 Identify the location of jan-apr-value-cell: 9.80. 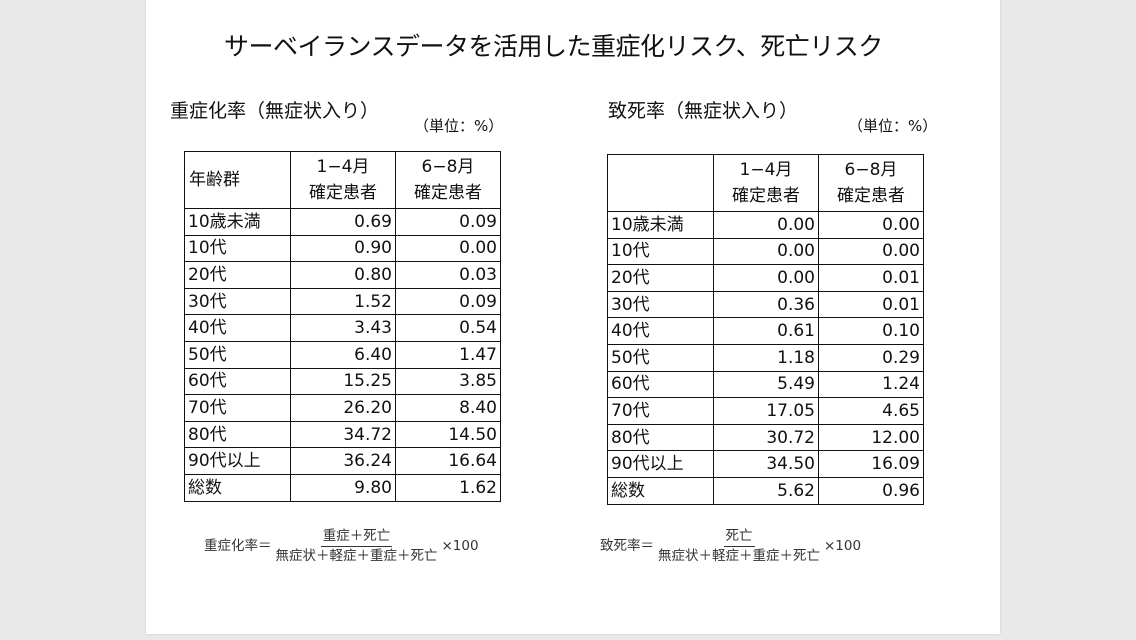
(343, 487).